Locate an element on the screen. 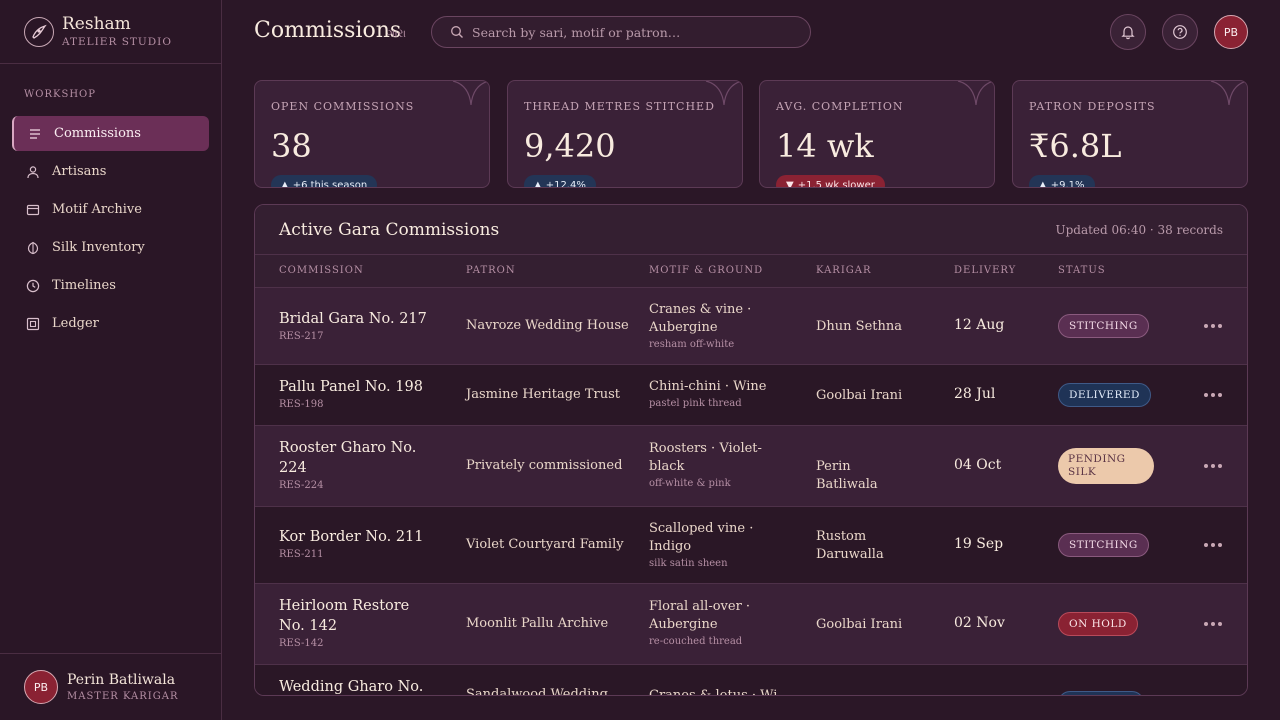 The width and height of the screenshot is (1280, 720). sidebar-item-silk-inventory: Silk Inventory is located at coordinates (110, 247).